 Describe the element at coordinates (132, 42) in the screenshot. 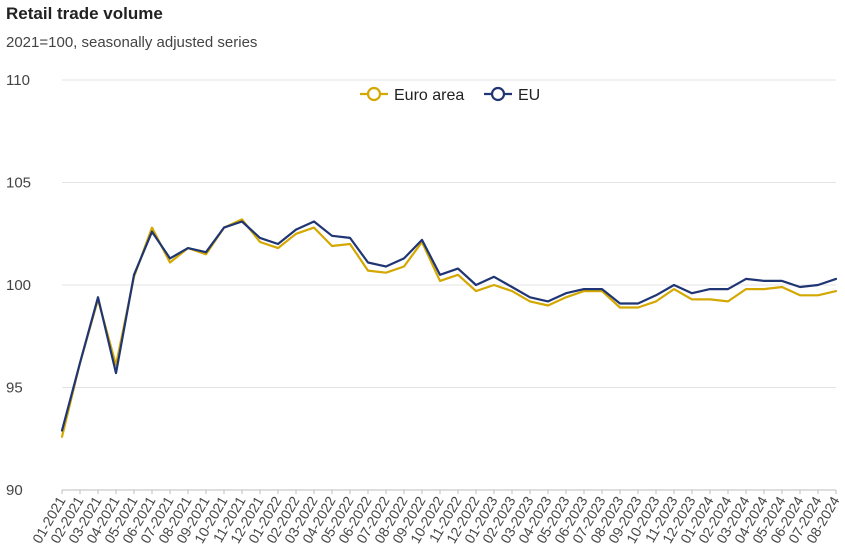

I see `chart-subtitle: 2021=100, seasonally adjusted series` at that location.